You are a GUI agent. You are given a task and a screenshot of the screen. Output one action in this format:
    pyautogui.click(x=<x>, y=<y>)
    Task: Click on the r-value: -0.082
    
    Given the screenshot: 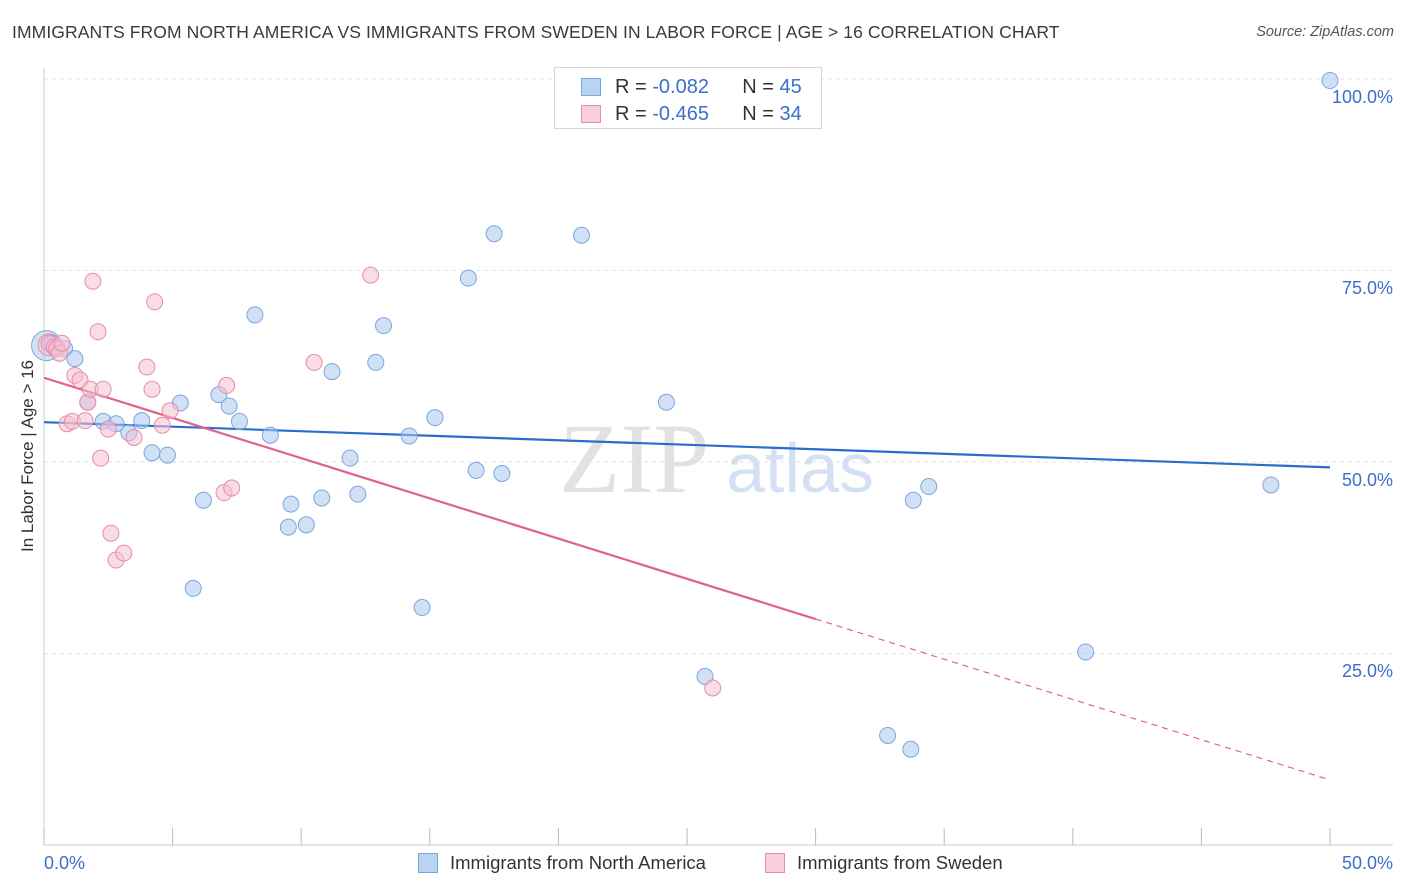 What is the action you would take?
    pyautogui.click(x=680, y=86)
    